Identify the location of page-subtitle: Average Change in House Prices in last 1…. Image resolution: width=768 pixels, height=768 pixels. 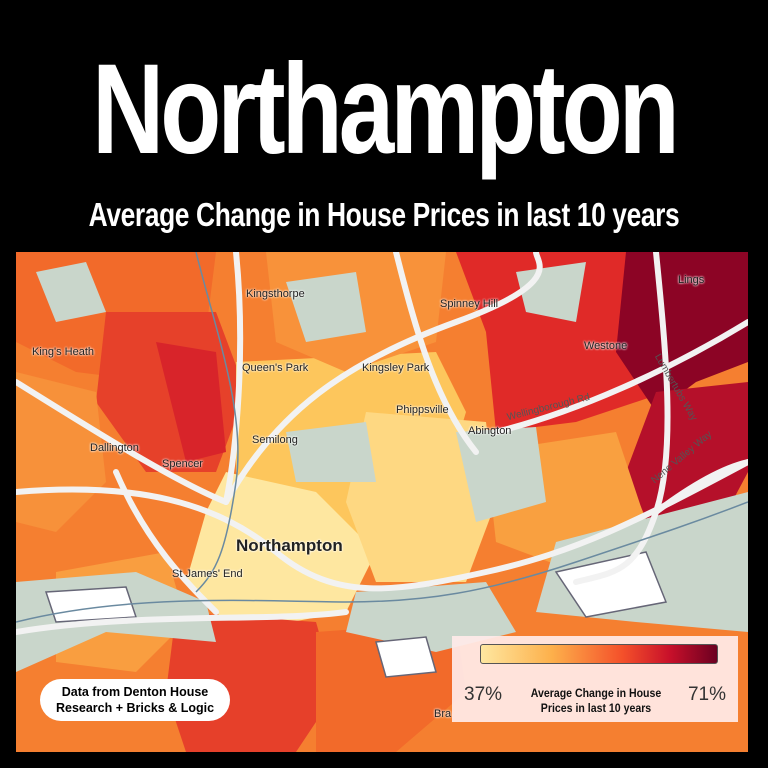
(384, 214).